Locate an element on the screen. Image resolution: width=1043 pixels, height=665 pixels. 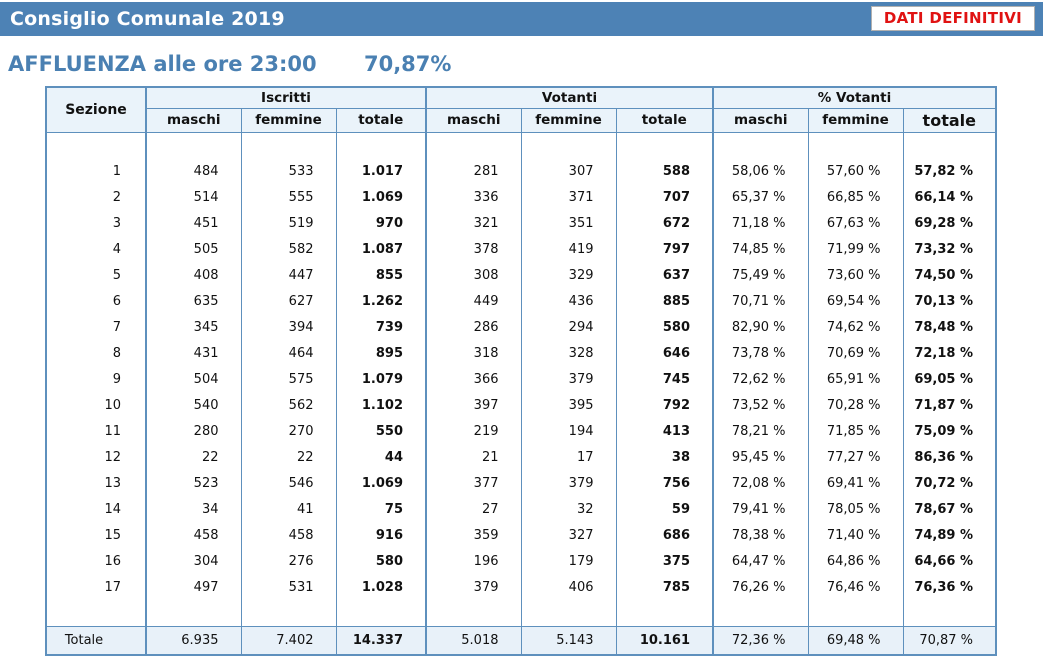
votanti-femmine-cell: 327 is located at coordinates (568, 535).